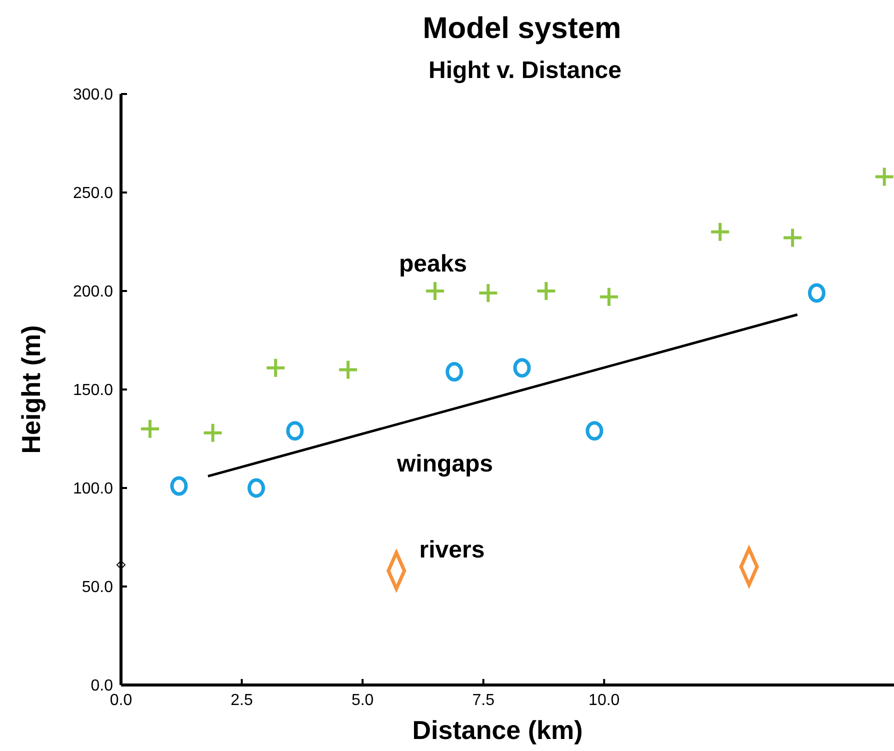 This screenshot has height=751, width=894. I want to click on y-tick-label: 100.0, so click(93, 489).